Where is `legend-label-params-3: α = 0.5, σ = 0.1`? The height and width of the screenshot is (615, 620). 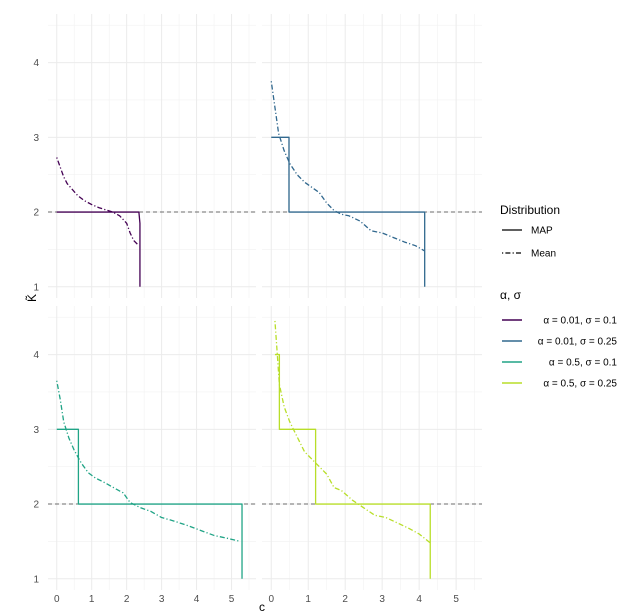
legend-label-params-3: α = 0.5, σ = 0.1 is located at coordinates (583, 363).